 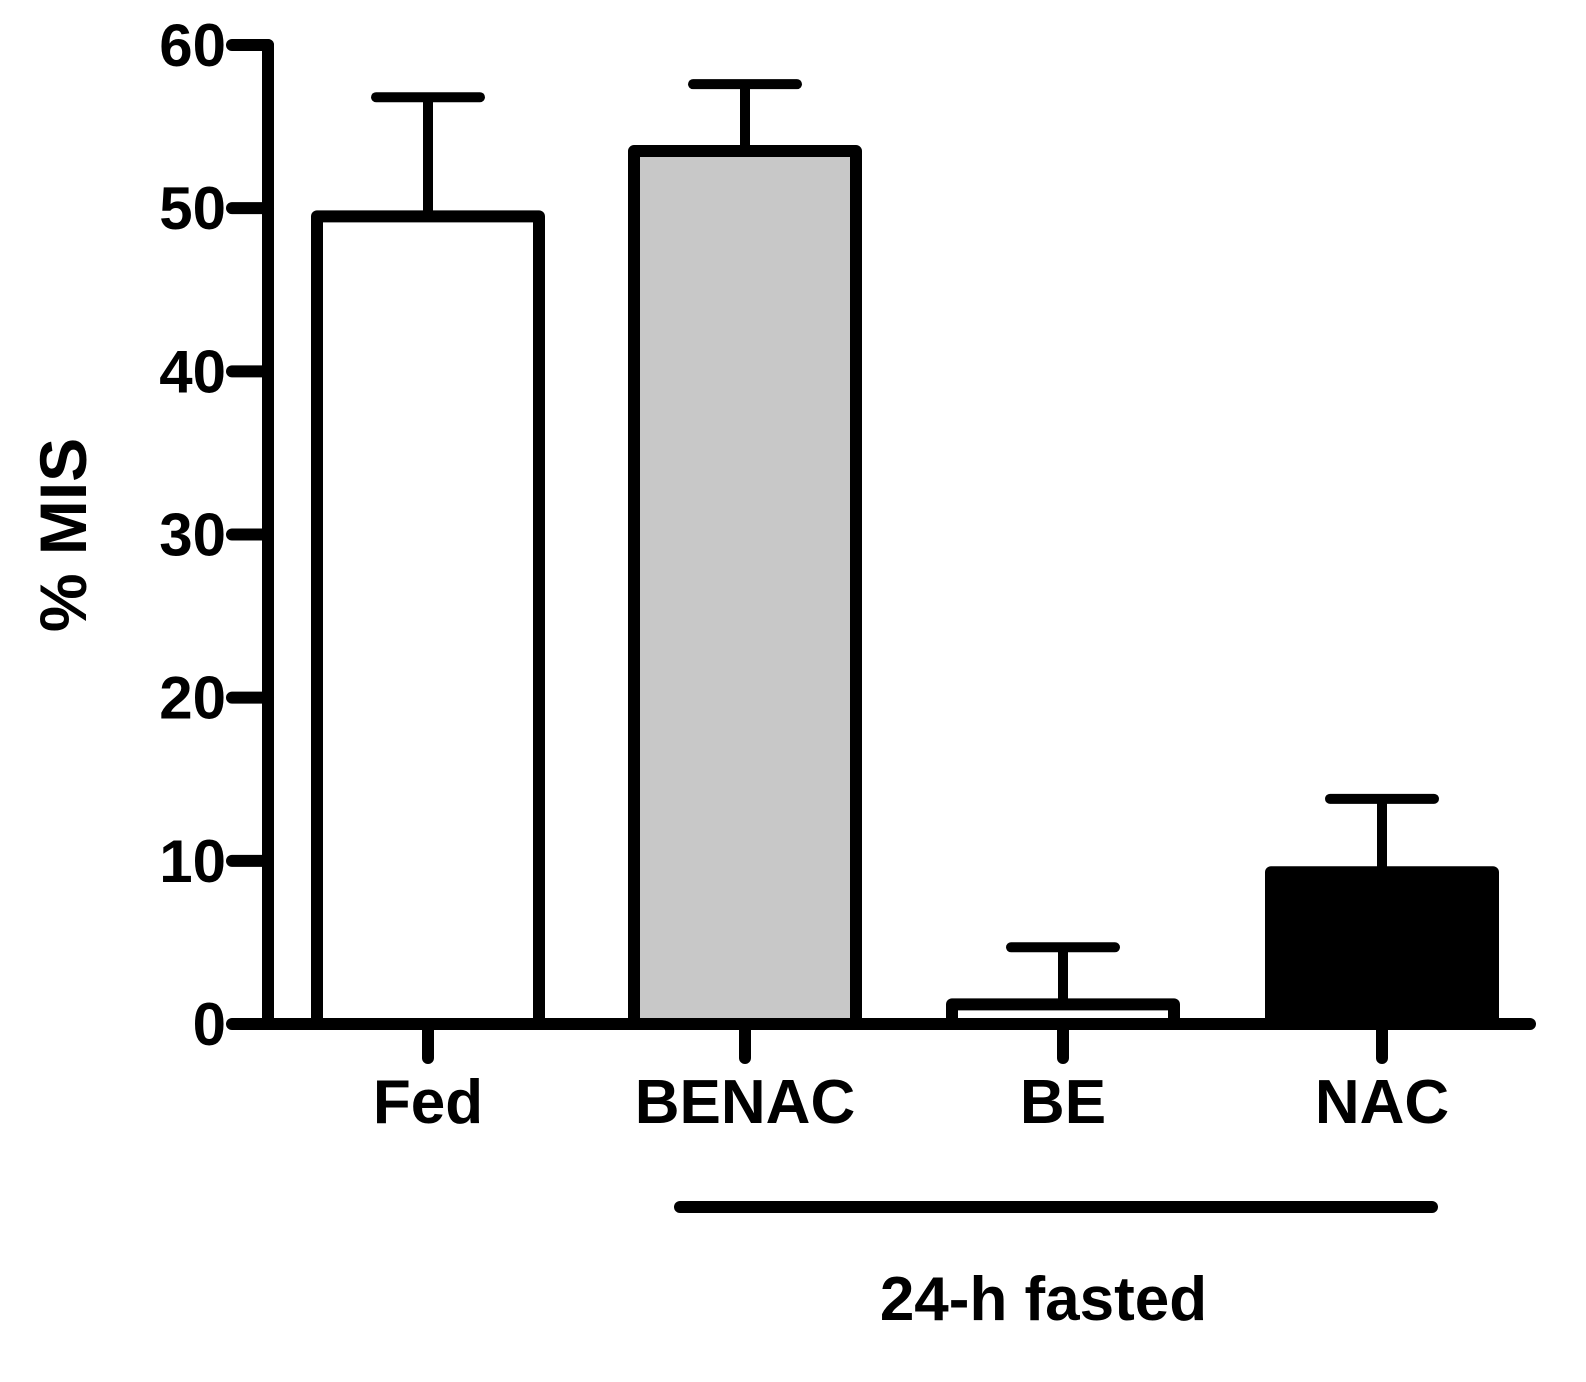 I want to click on y-ticks-layer: 0 10 20 30 40 50 60, so click(x=216, y=535).